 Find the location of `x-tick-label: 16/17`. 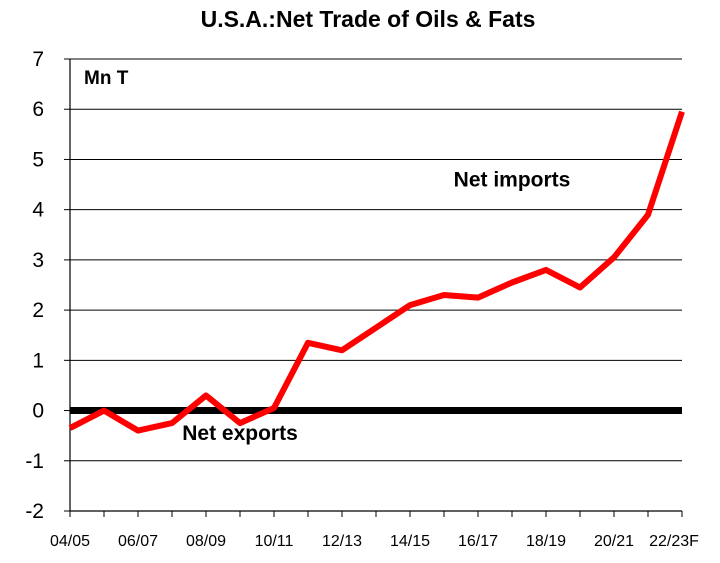

x-tick-label: 16/17 is located at coordinates (478, 541).